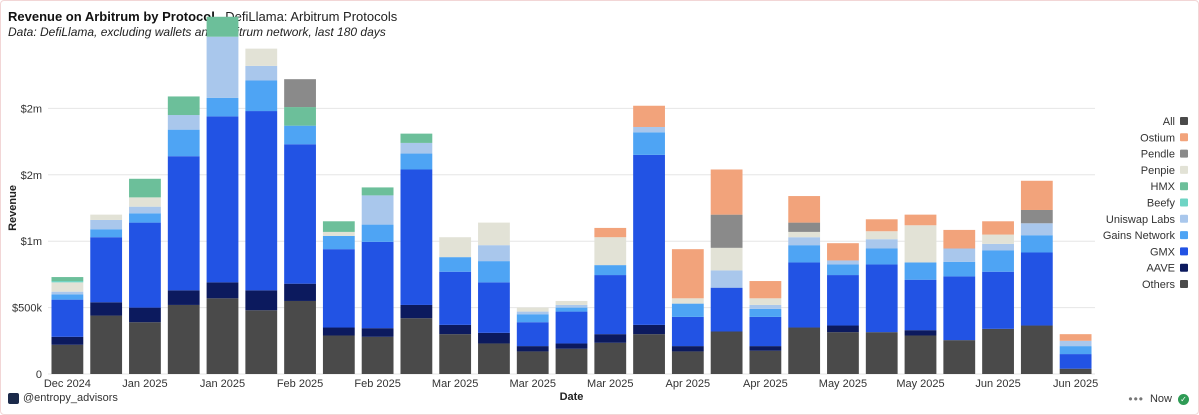  I want to click on legend-label-hmx: HMX, so click(1163, 187).